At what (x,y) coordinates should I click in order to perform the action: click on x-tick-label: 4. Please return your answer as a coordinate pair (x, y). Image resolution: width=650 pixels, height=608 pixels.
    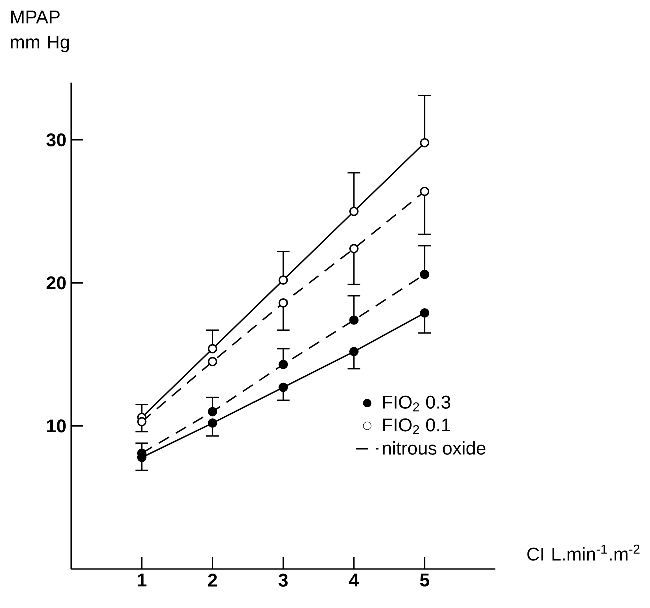
    Looking at the image, I should click on (354, 580).